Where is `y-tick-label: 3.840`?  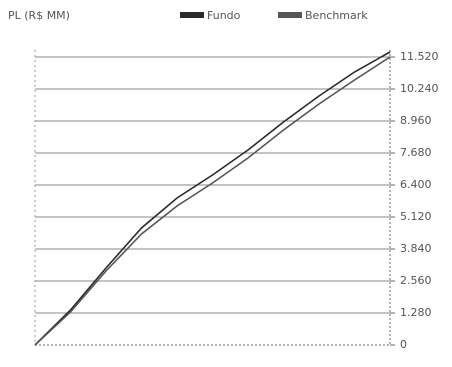 y-tick-label: 3.840 is located at coordinates (416, 248).